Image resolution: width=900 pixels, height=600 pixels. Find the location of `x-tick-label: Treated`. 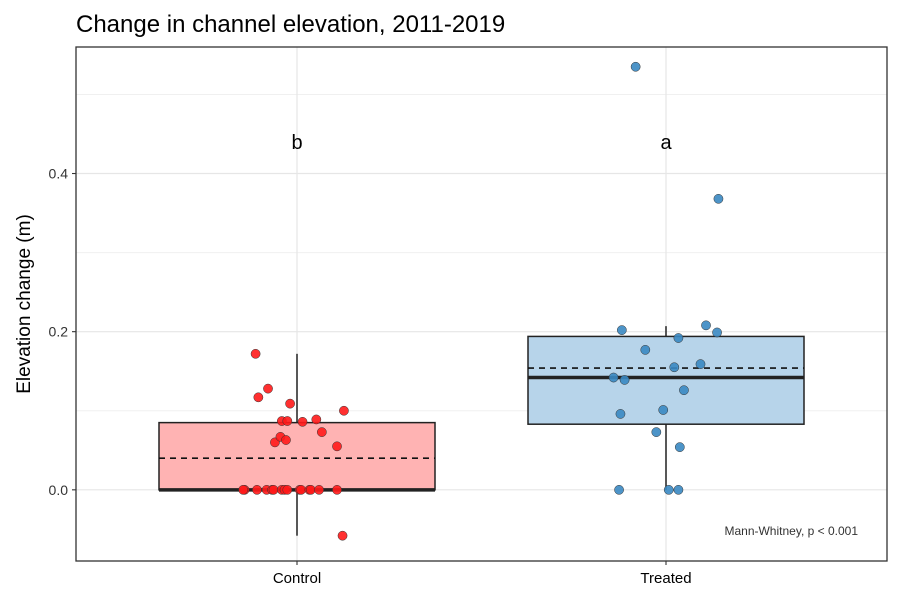

x-tick-label: Treated is located at coordinates (665, 578).